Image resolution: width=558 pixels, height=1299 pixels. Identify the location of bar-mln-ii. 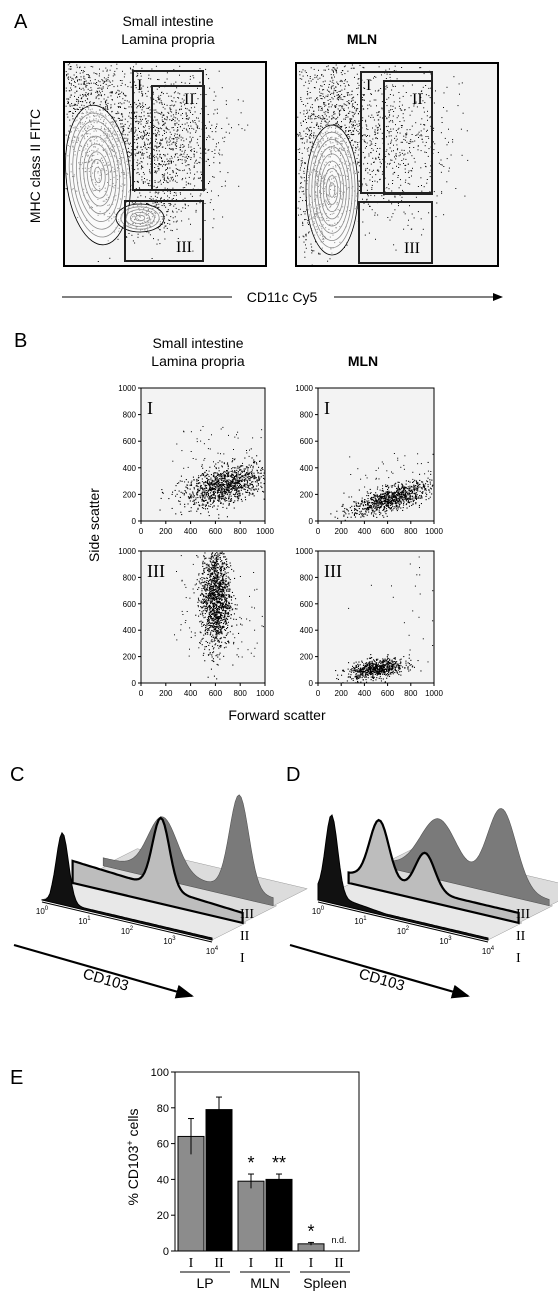
(279, 1215).